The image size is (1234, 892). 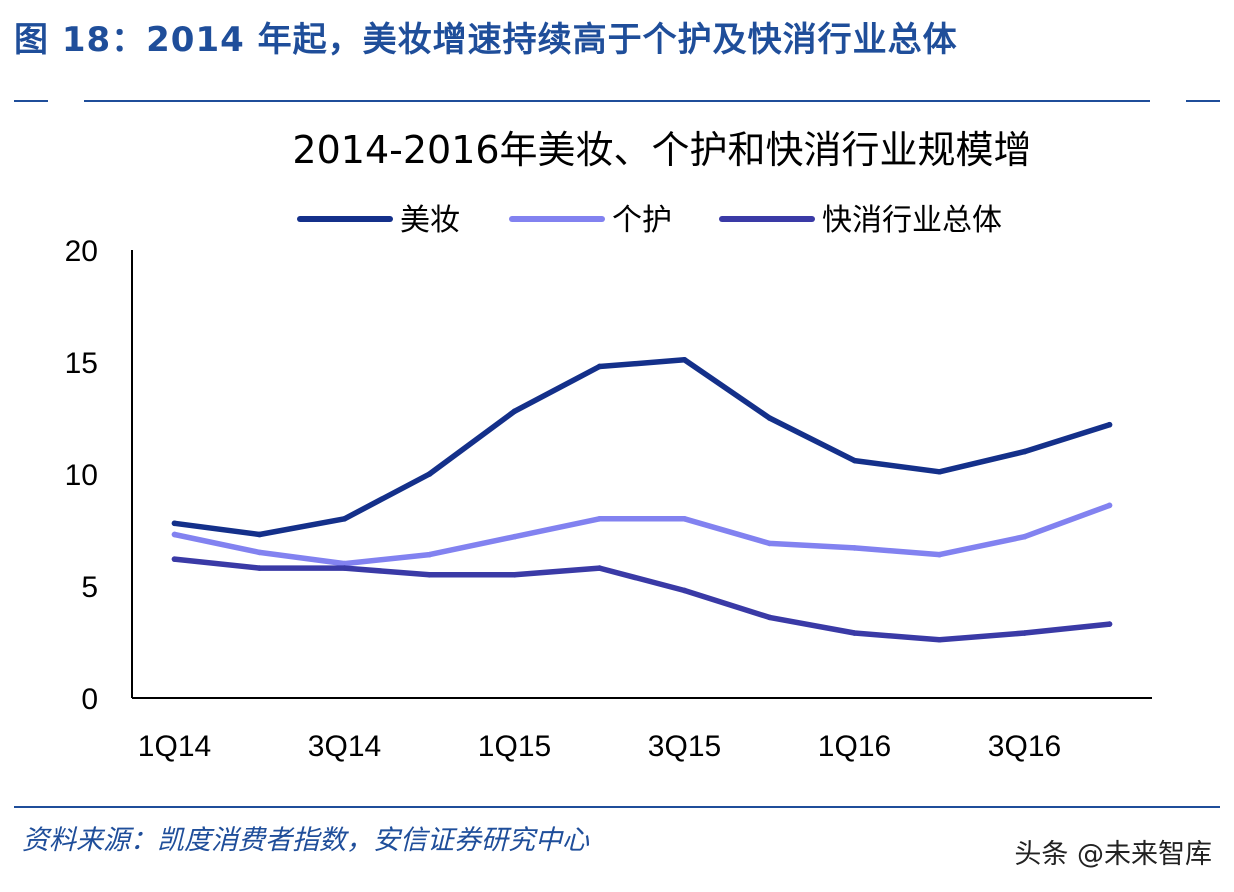 I want to click on source-note: 资料来源：凯度消费者指数，安信证券研究中心, so click(x=305, y=840).